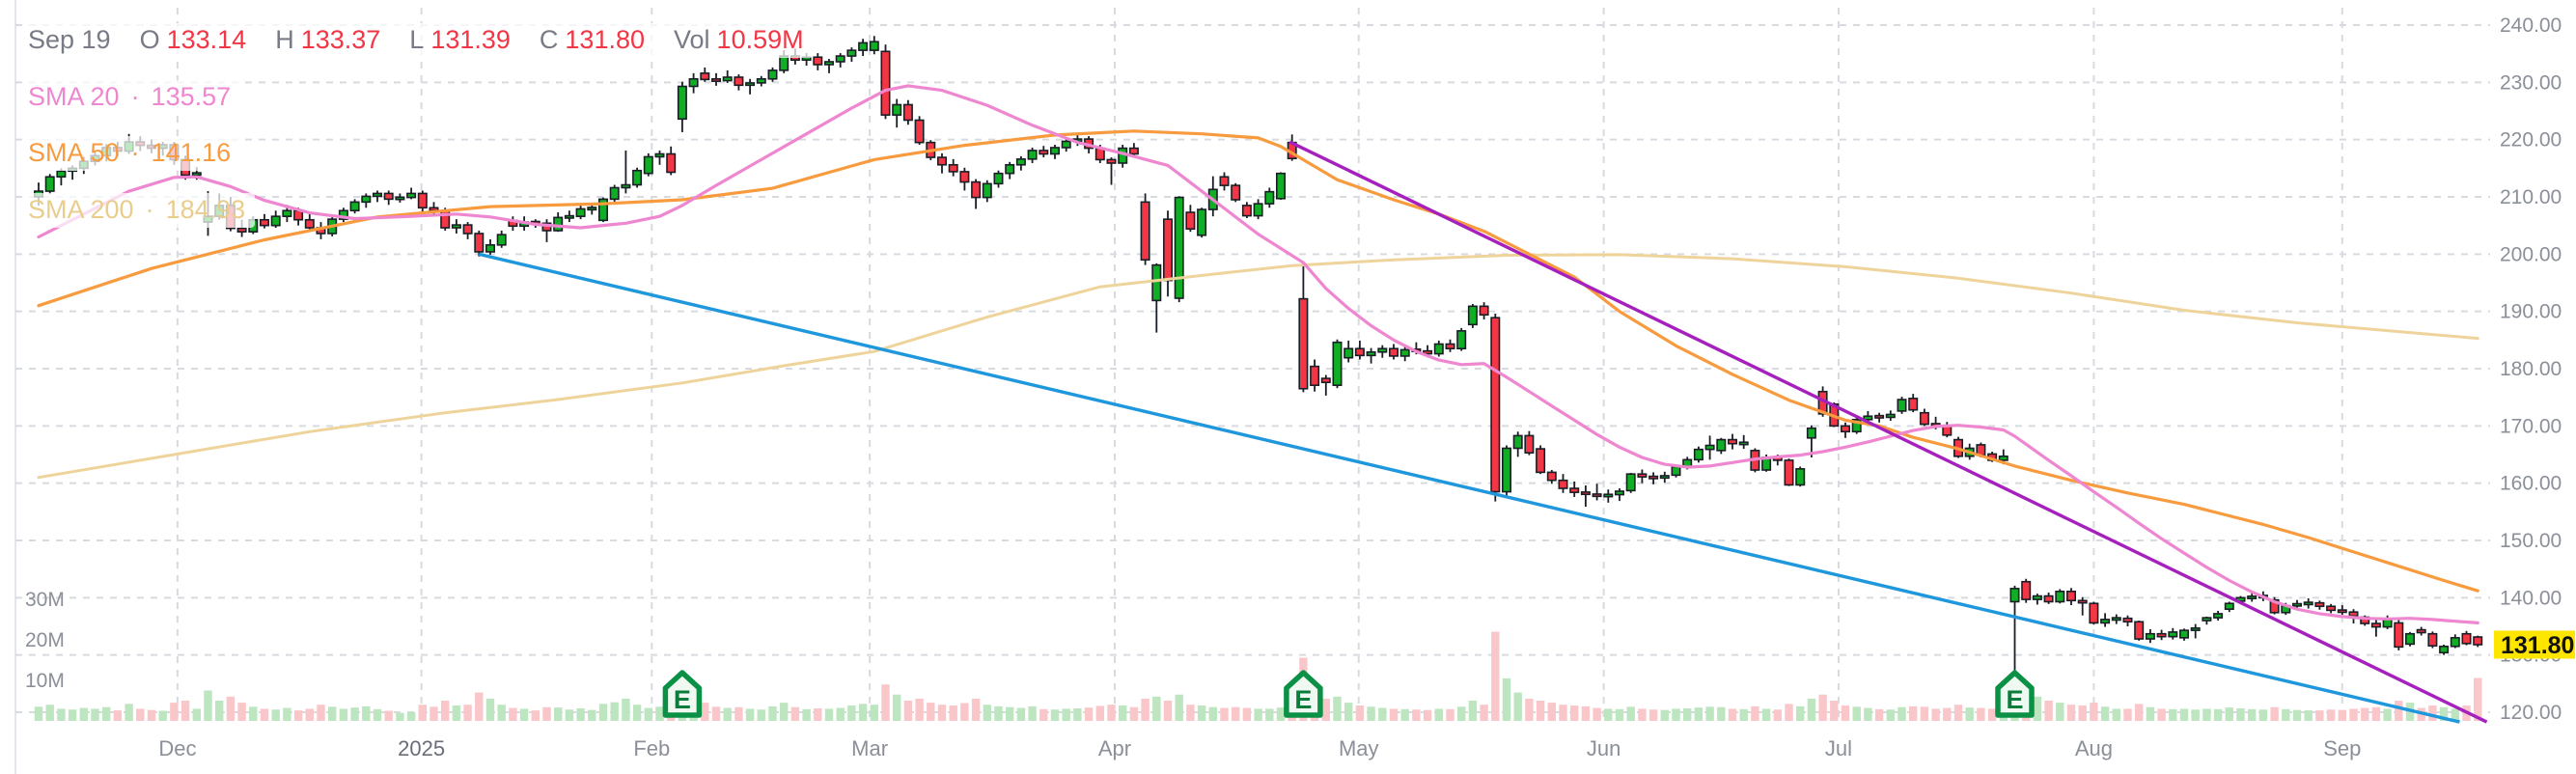  I want to click on svg-text: 240.00, so click(2531, 25).